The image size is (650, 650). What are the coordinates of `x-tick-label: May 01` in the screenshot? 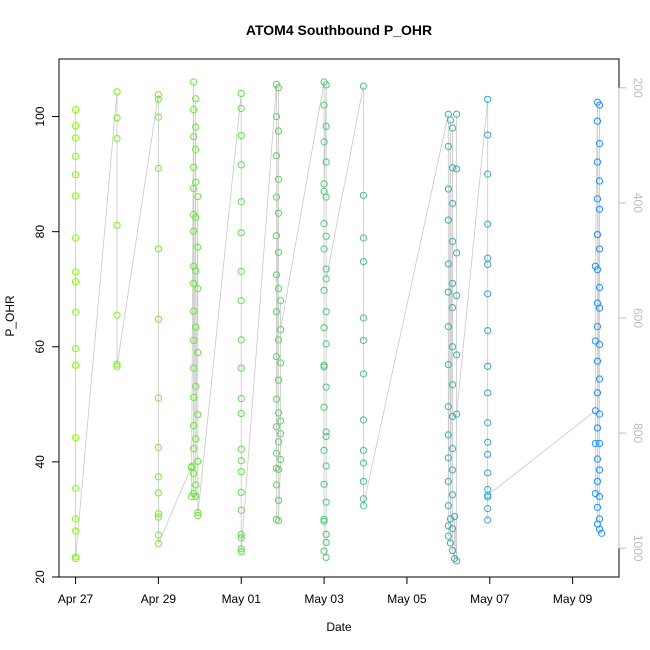 It's located at (242, 599).